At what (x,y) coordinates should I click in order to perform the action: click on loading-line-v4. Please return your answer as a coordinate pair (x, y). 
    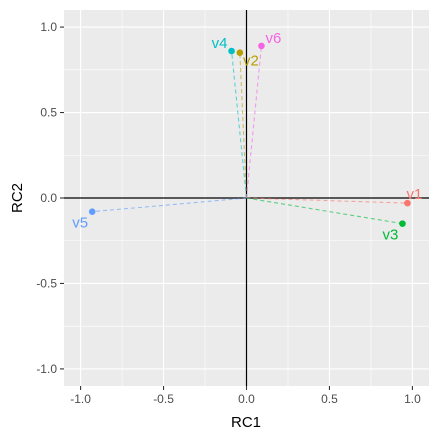
    Looking at the image, I should click on (239, 124).